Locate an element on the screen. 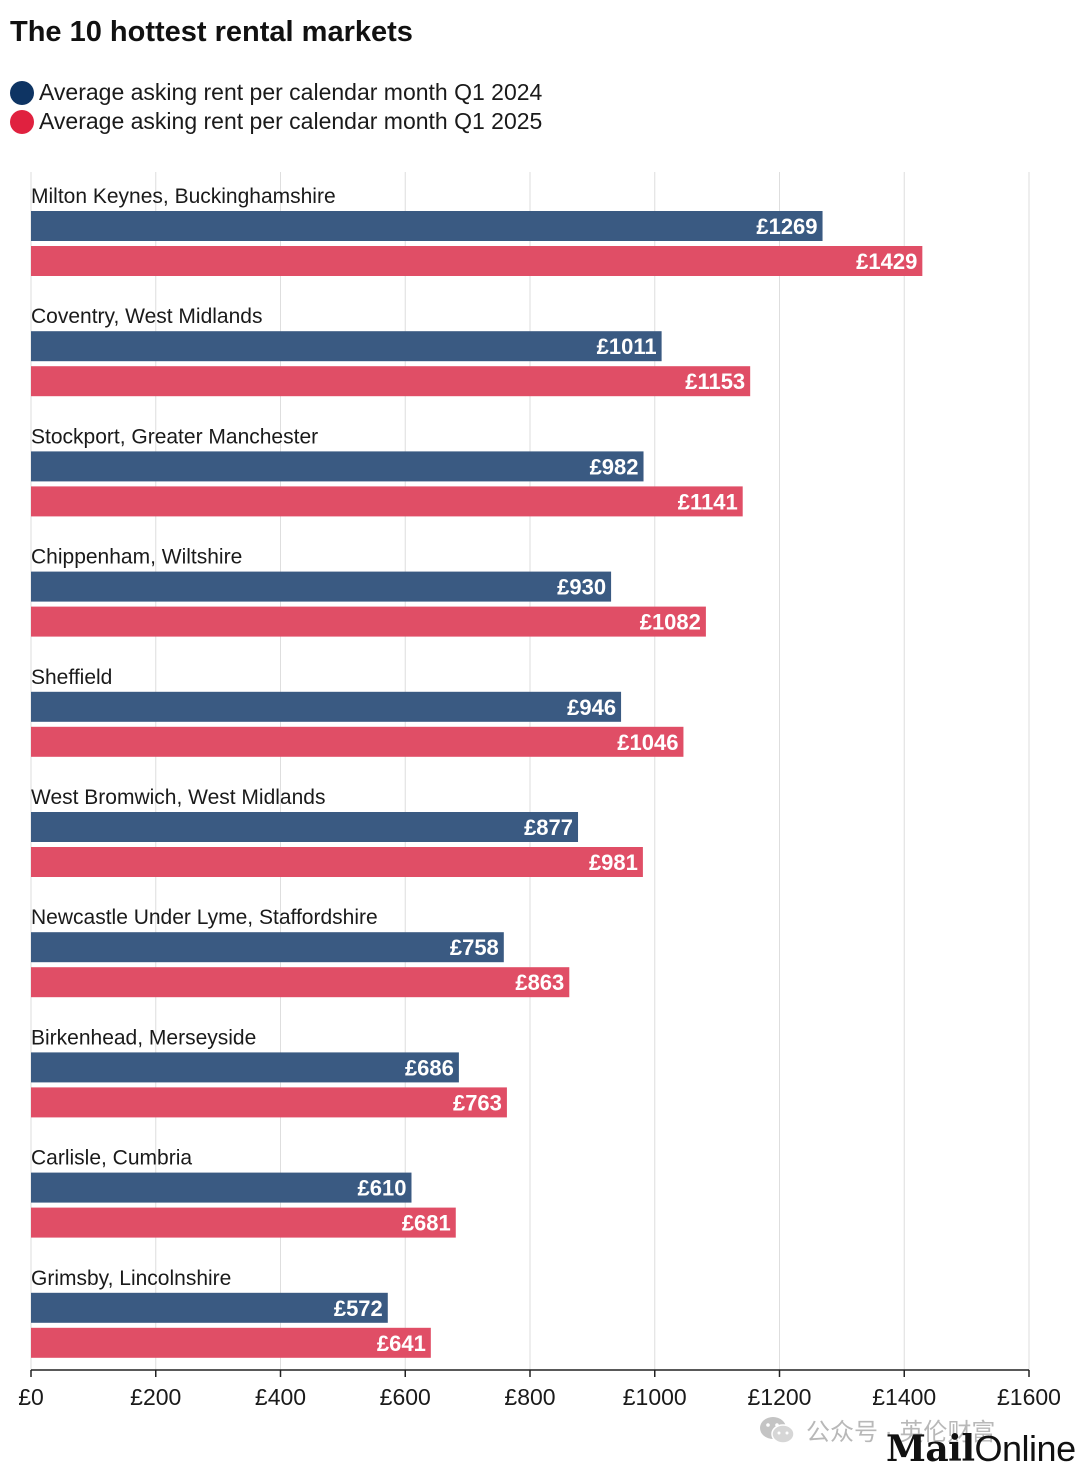  data-label: £681 is located at coordinates (426, 1223).